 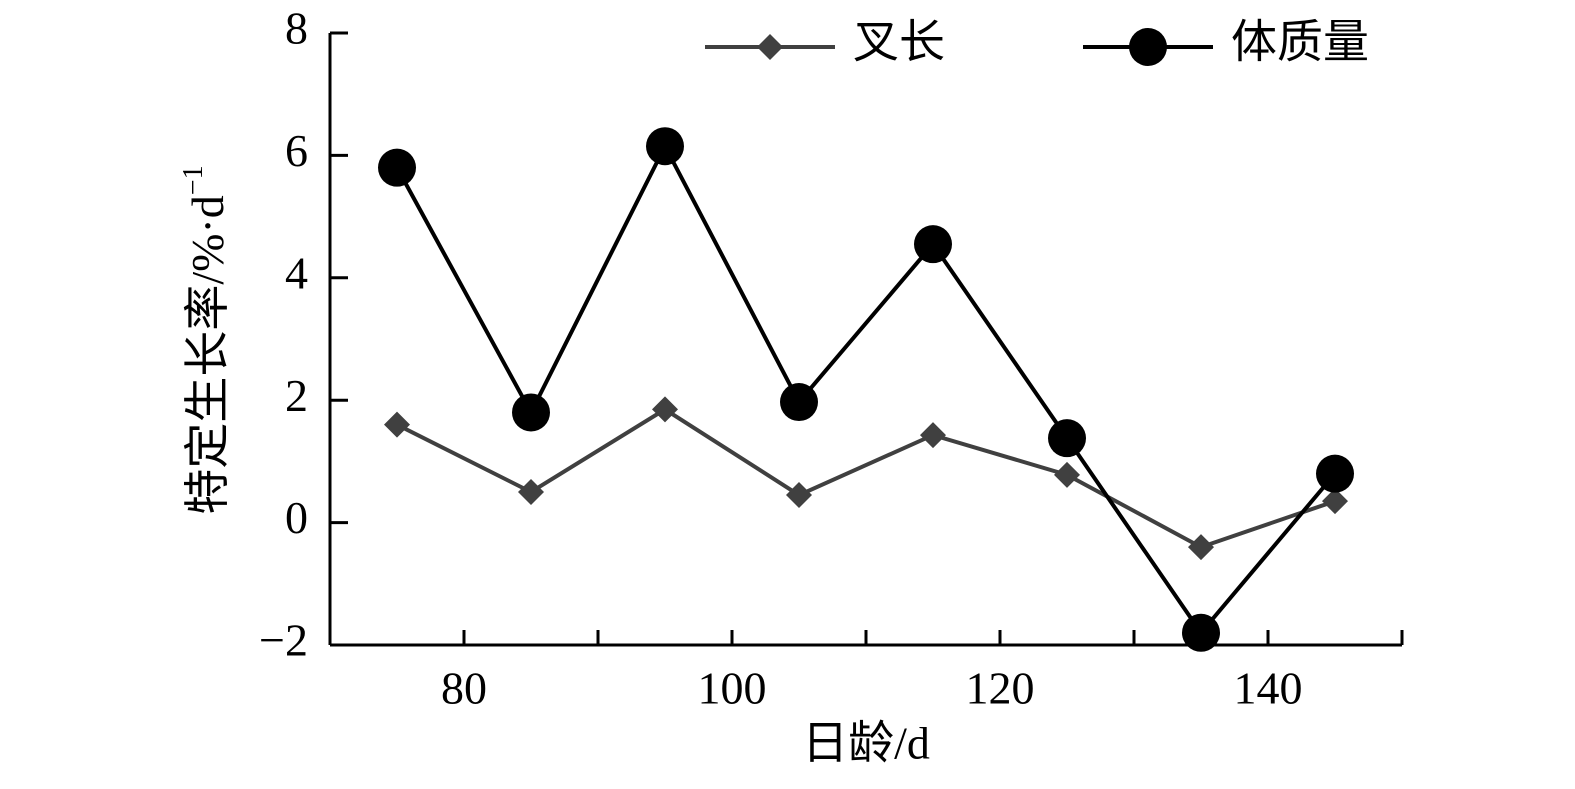 I want to click on x-tick-label: 100, so click(x=732, y=688).